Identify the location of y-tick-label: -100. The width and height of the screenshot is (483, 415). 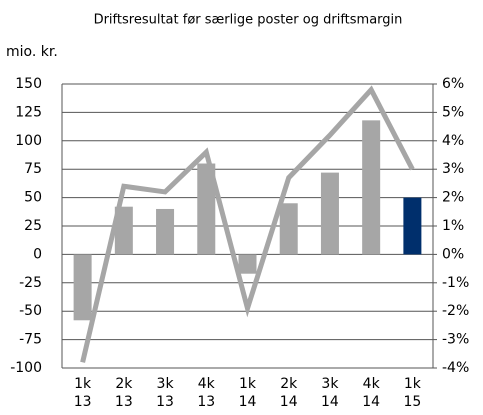
(26, 368).